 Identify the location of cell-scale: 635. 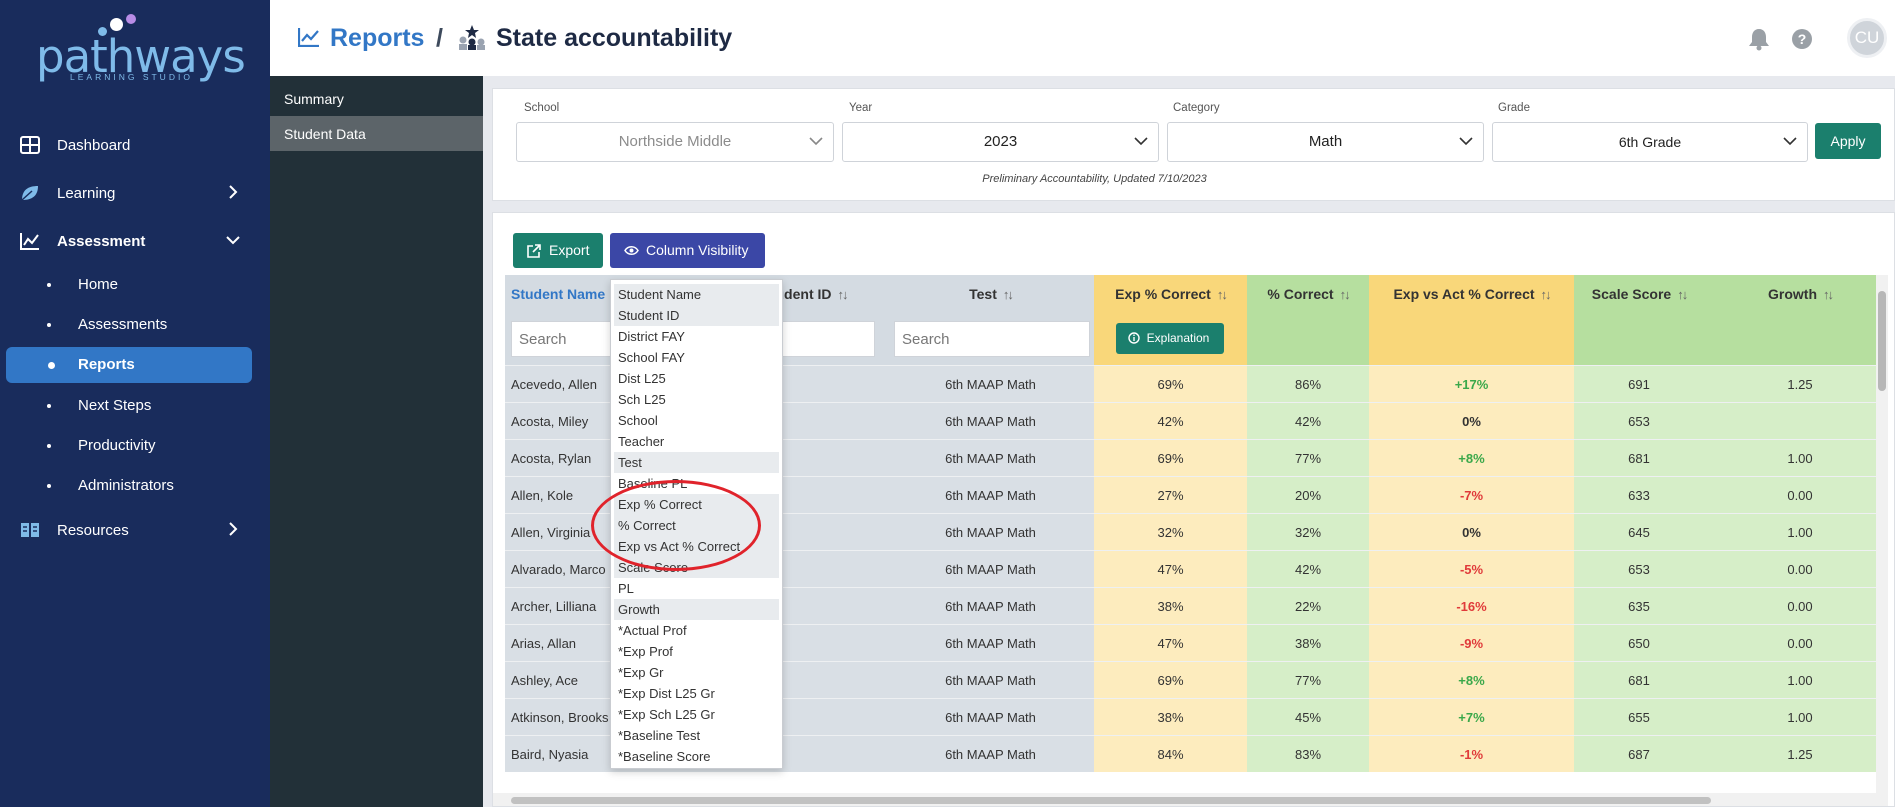
(1639, 606).